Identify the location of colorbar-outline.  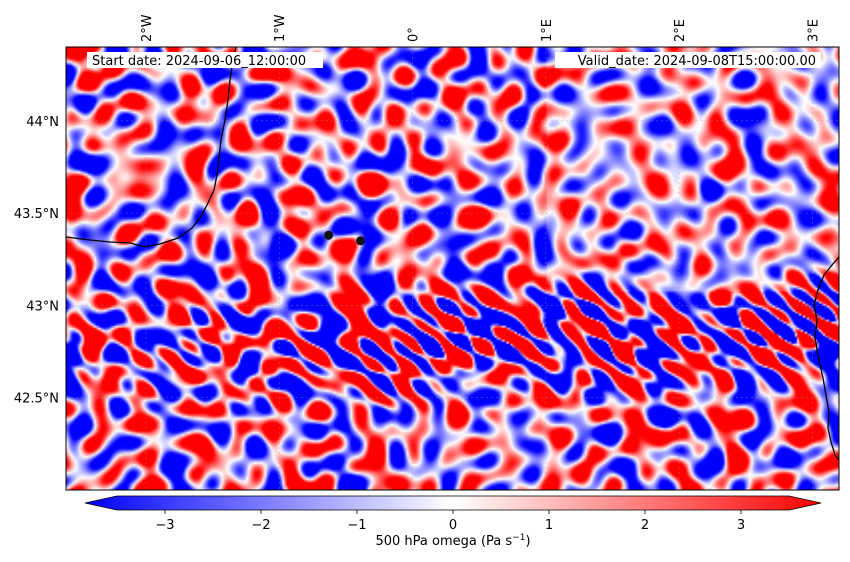
(453, 503).